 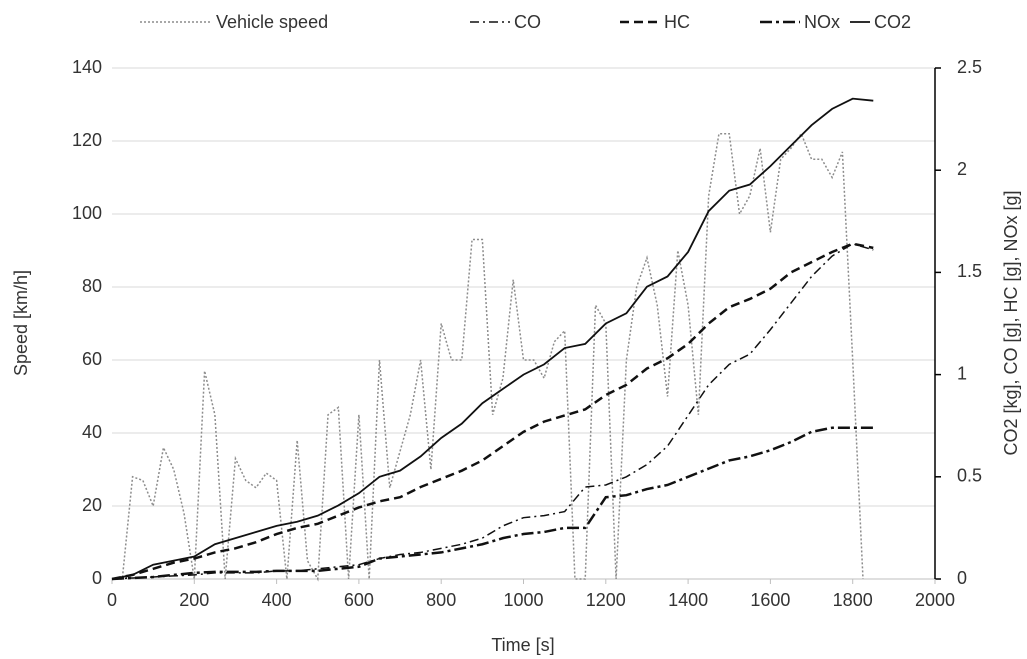 I want to click on y-tick-label: 140, so click(x=87, y=67).